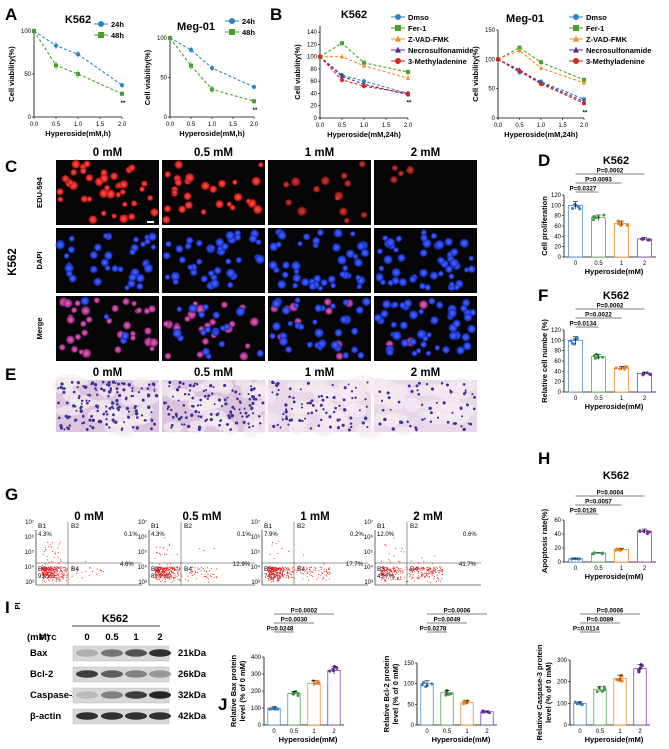 This screenshot has width=669, height=749. I want to click on legend-label: Fer-1, so click(417, 28).